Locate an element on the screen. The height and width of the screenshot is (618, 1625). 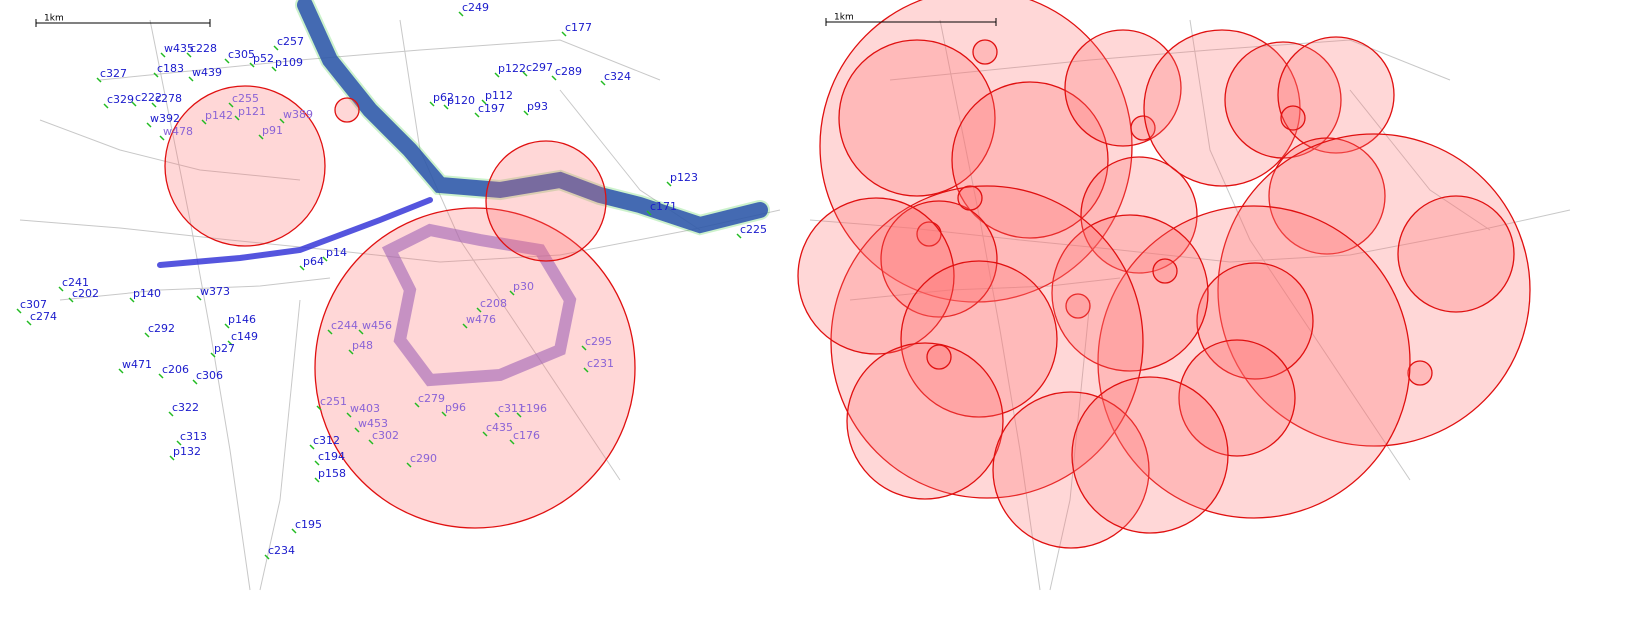
node-label: c183 is located at coordinates (170, 68).